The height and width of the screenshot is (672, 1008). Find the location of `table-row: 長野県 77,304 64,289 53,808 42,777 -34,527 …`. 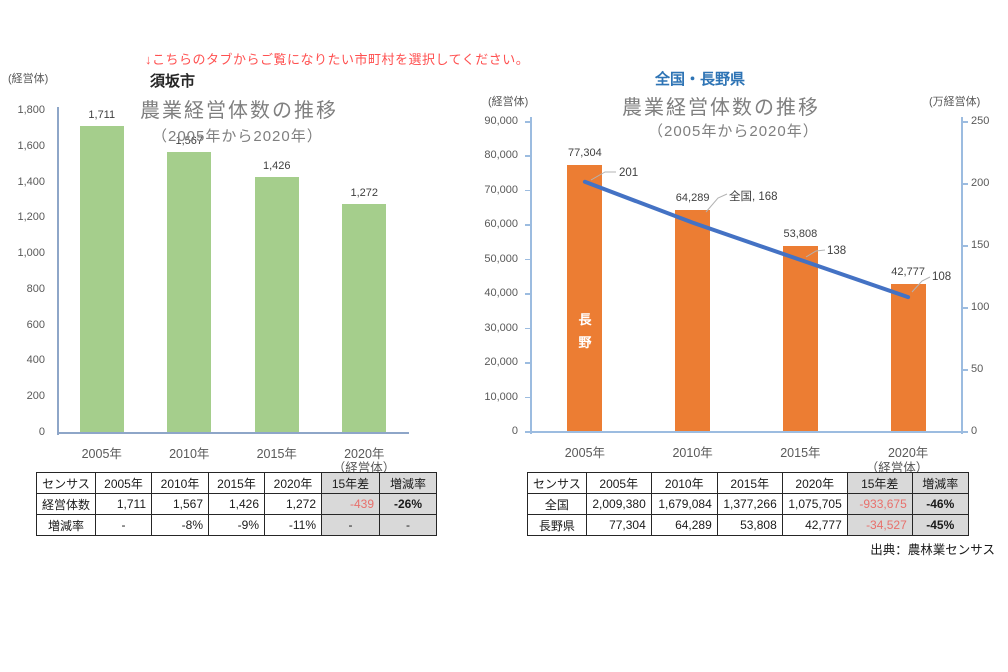

table-row: 長野県 77,304 64,289 53,808 42,777 -34,527 … is located at coordinates (748, 525).